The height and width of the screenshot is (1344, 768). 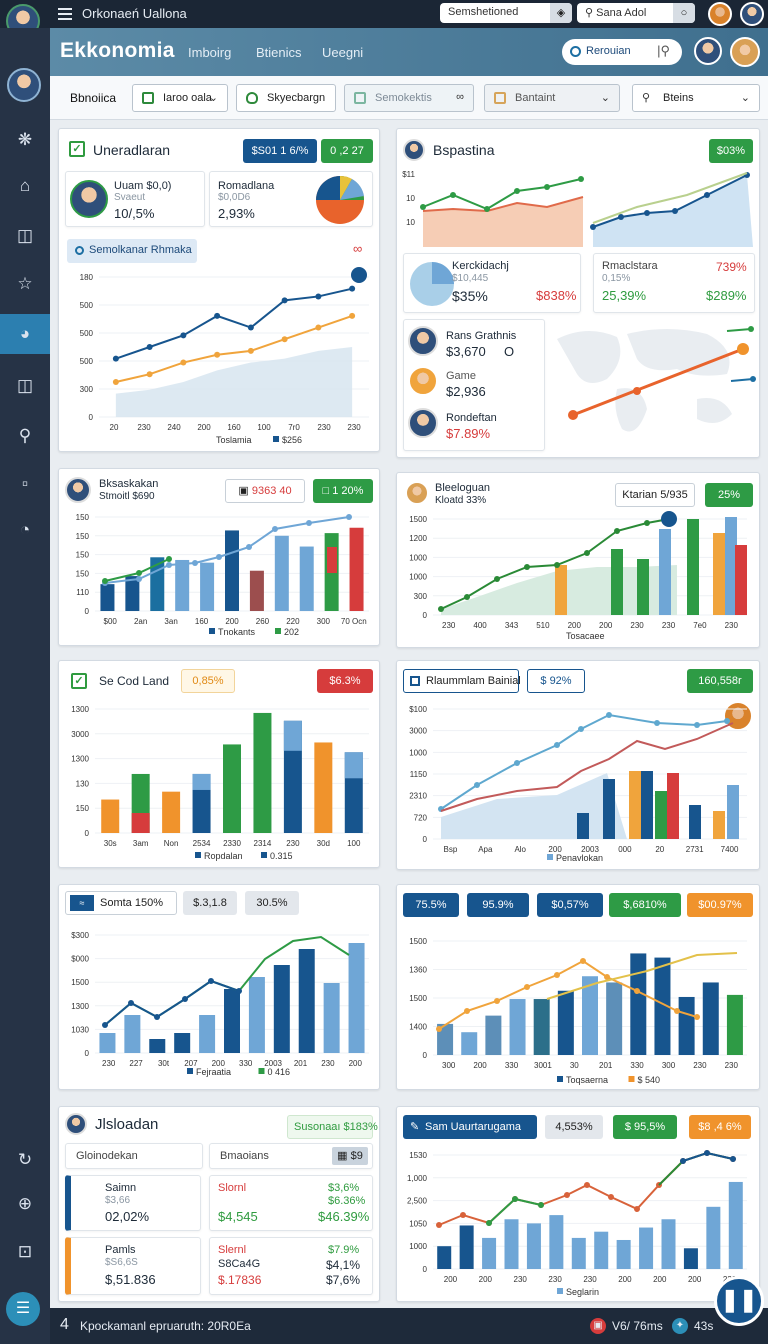 I want to click on grid-icon: ⊡, so click(x=25, y=1251).